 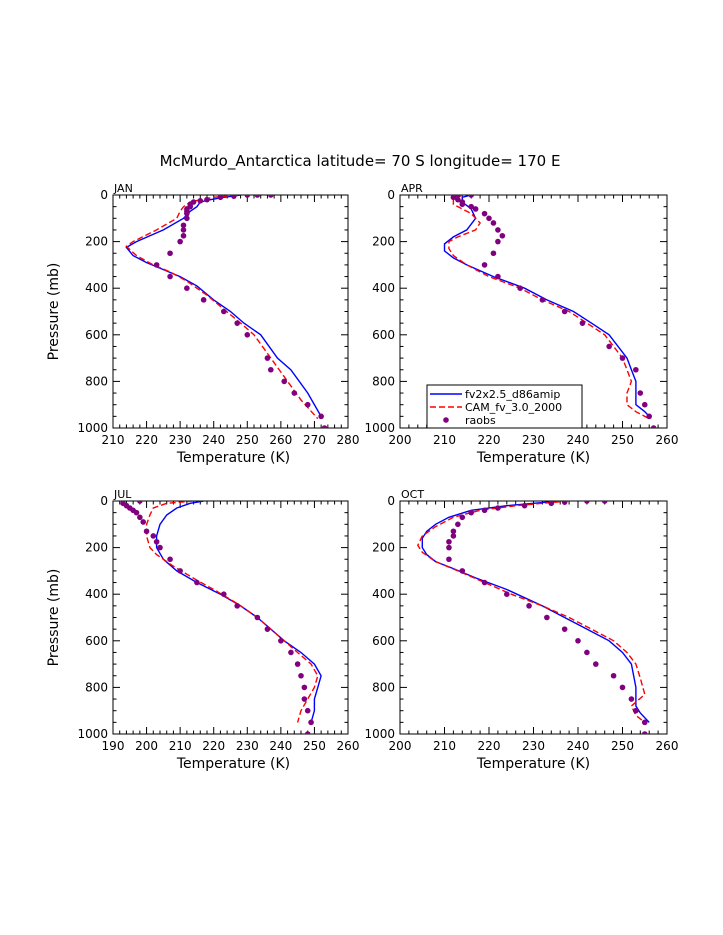 What do you see at coordinates (412, 188) in the screenshot?
I see `panel-label: APR` at bounding box center [412, 188].